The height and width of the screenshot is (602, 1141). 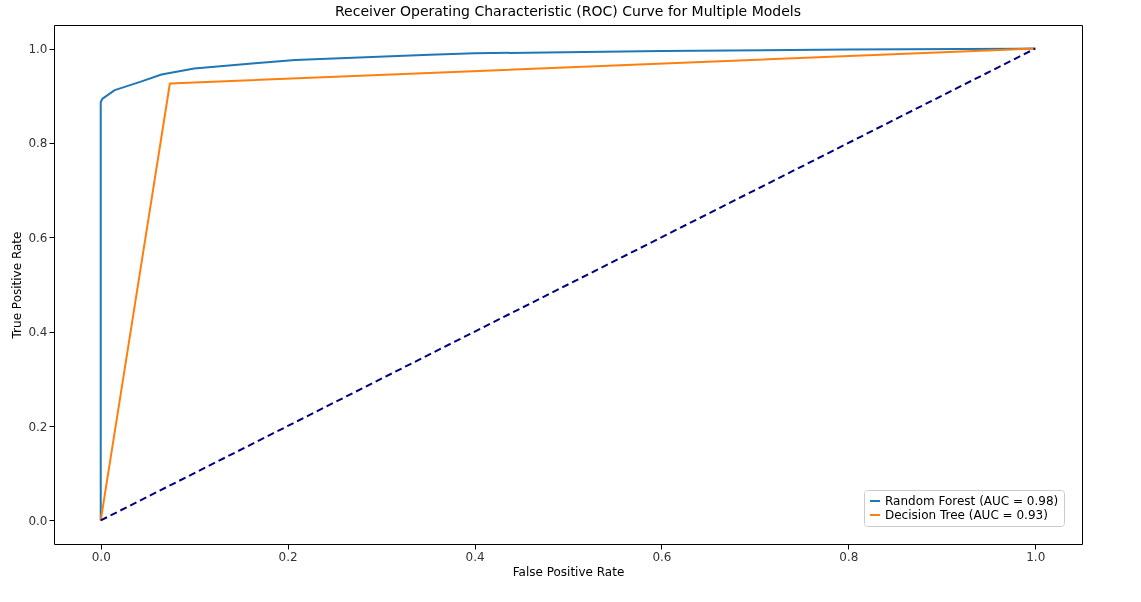 What do you see at coordinates (568, 571) in the screenshot?
I see `x-axis-title: False Positive Rate` at bounding box center [568, 571].